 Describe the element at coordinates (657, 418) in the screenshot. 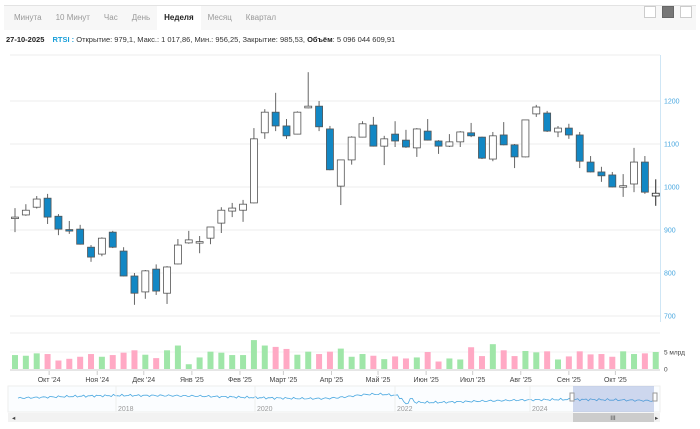

I see `scroll-right-arrow: ▸` at that location.